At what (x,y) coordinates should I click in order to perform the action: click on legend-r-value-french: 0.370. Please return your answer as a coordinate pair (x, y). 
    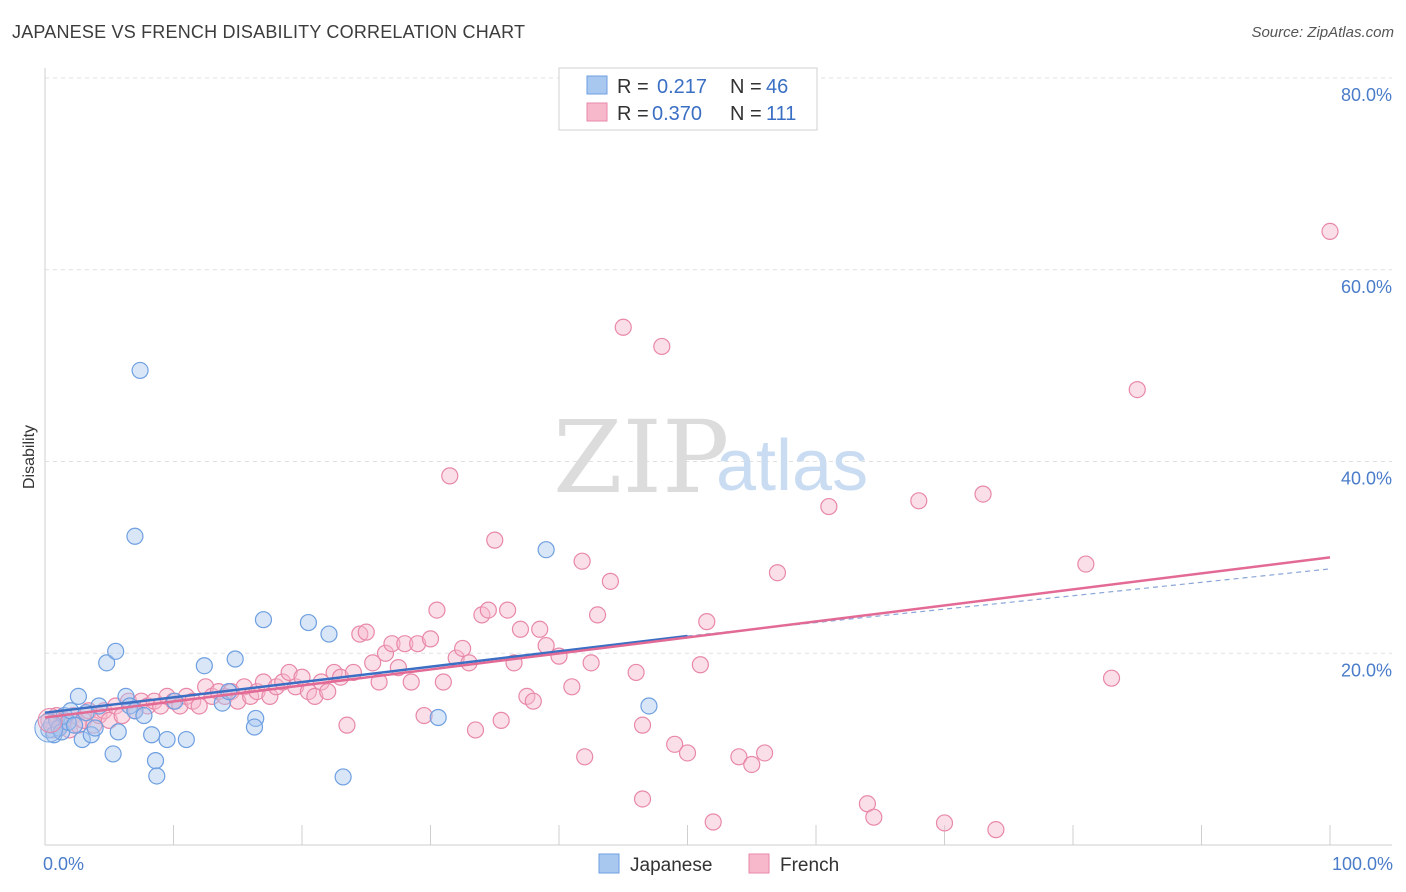
    Looking at the image, I should click on (677, 114).